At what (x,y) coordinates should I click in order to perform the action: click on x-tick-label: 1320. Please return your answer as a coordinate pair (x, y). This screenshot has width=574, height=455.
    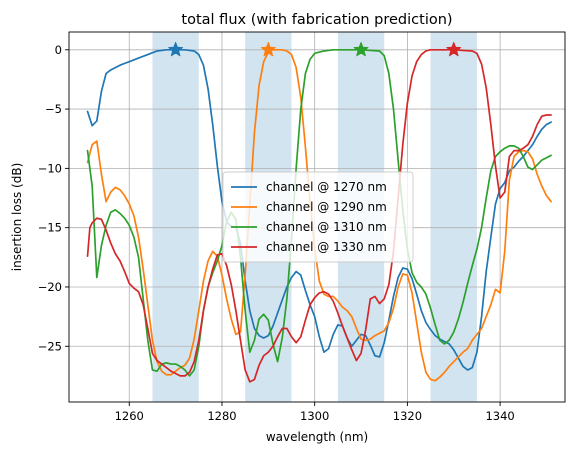
    Looking at the image, I should click on (407, 416).